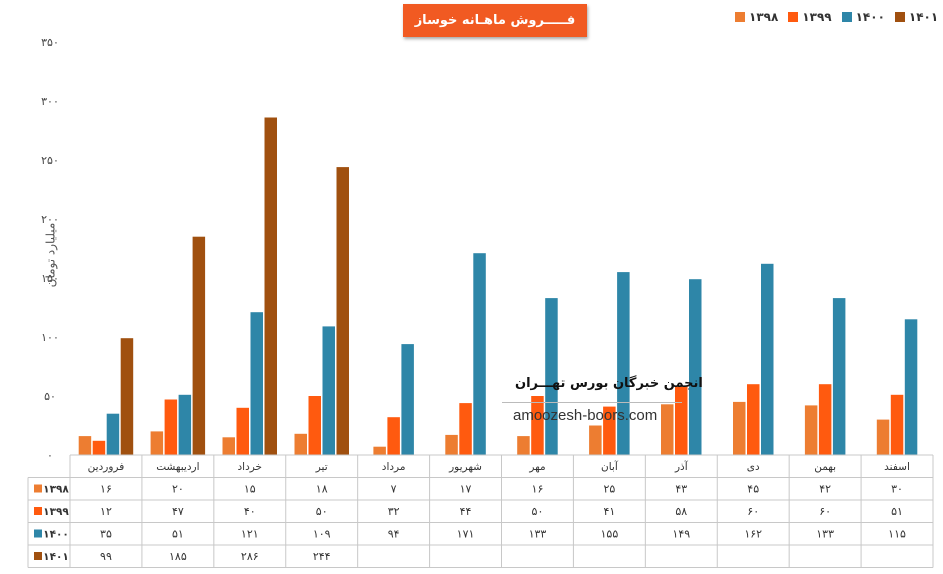  What do you see at coordinates (466, 489) in the screenshot?
I see `data-label: ۱۷` at bounding box center [466, 489].